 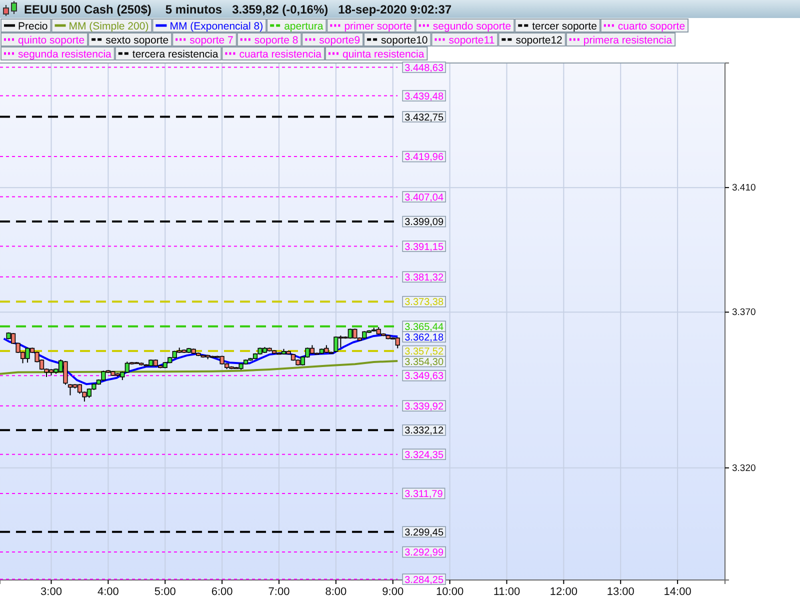 I want to click on legend-label: quinta resistencia, so click(x=383, y=54).